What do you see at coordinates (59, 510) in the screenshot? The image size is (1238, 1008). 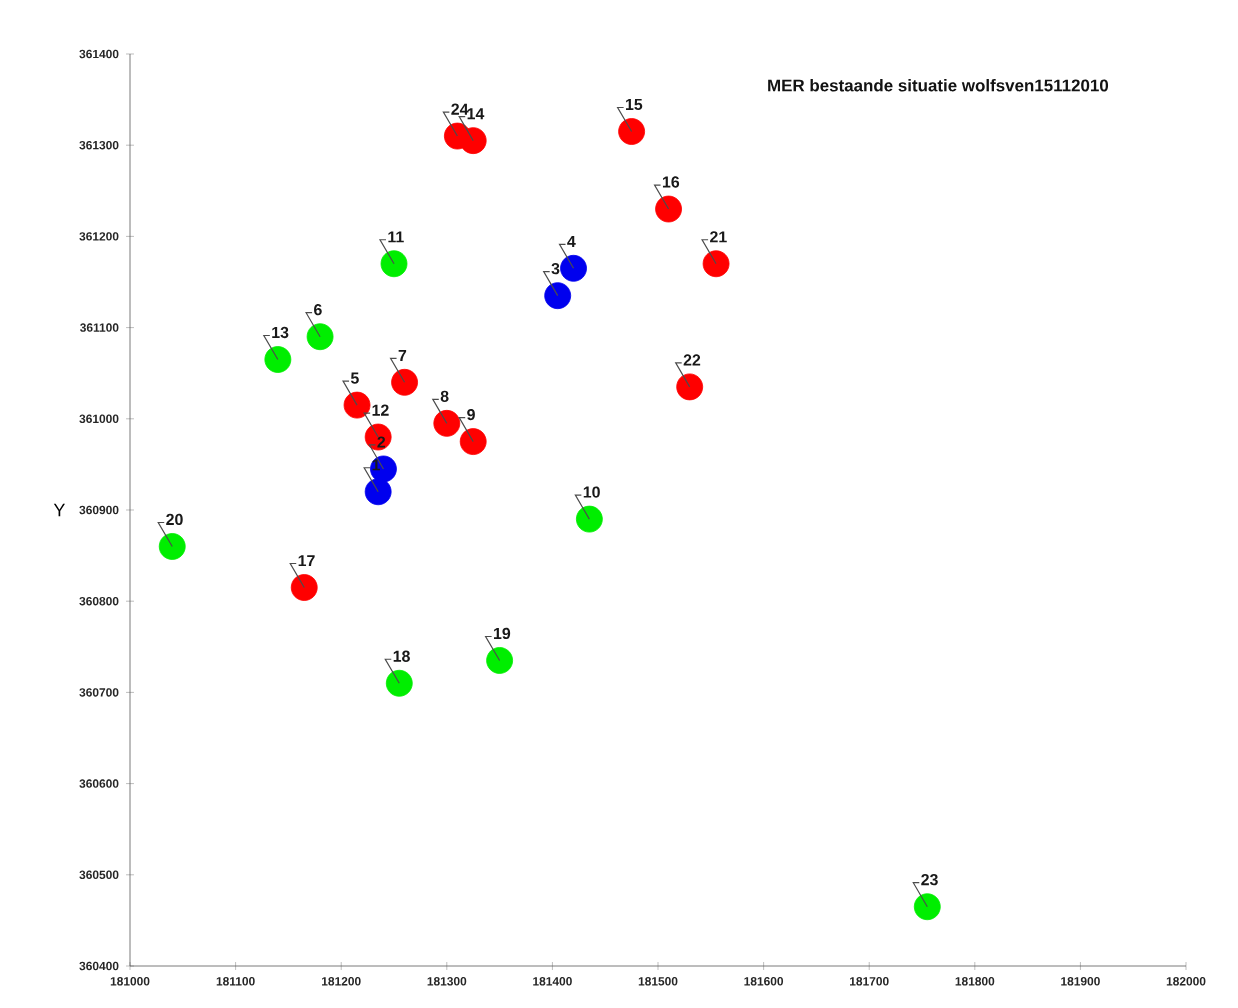 I see `y-axis-title: Y` at bounding box center [59, 510].